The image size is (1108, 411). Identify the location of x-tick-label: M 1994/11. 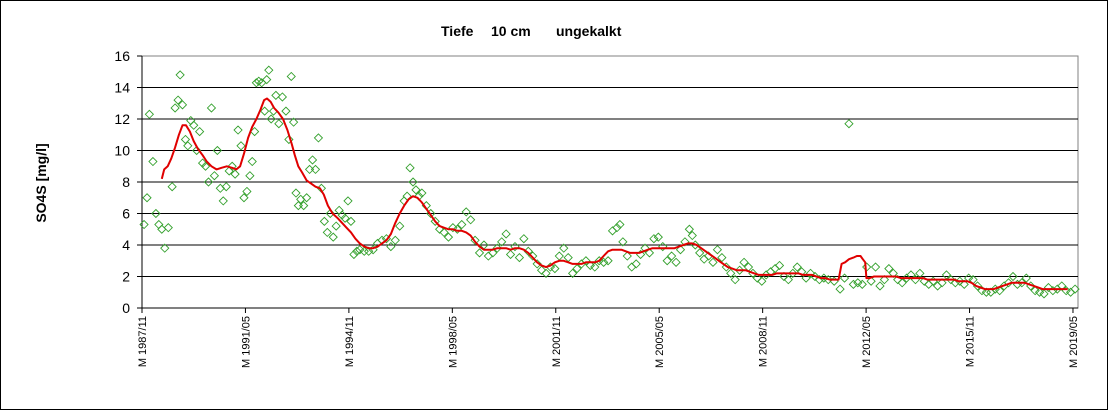
(350, 341).